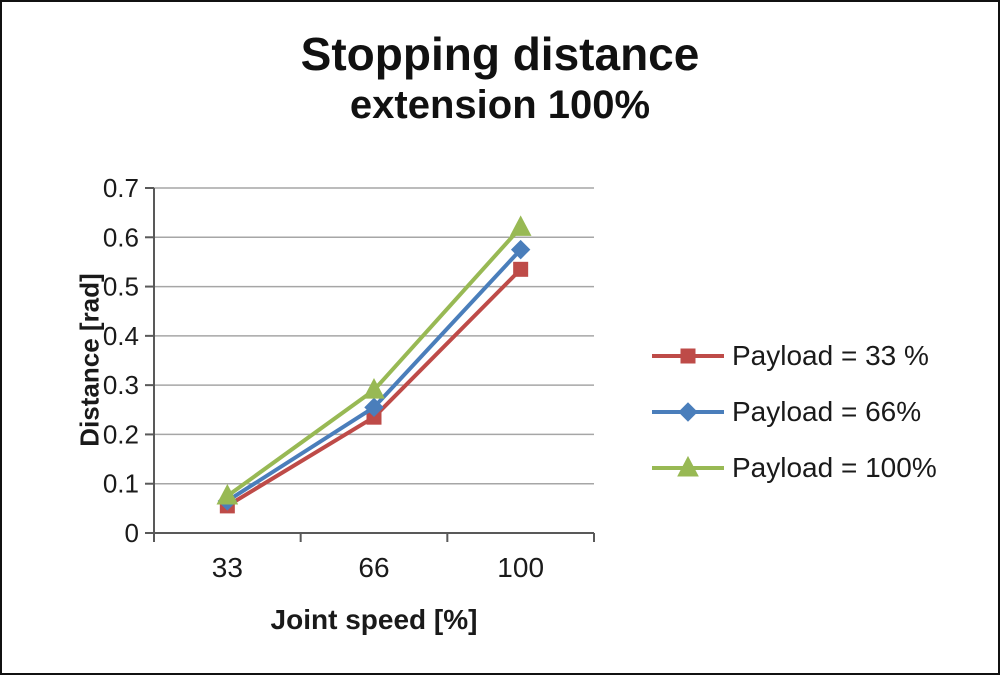  Describe the element at coordinates (121, 484) in the screenshot. I see `y-tick-label: 0.1` at that location.